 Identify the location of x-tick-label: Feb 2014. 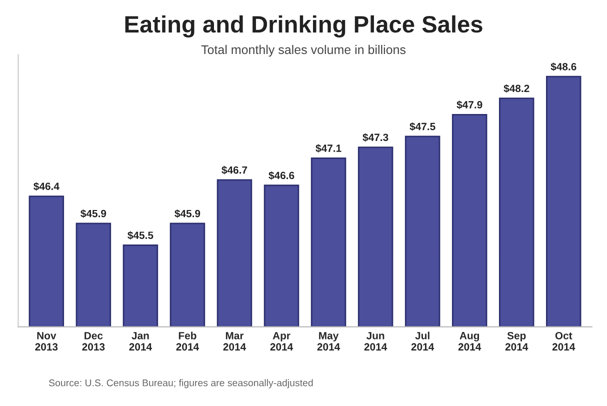
(188, 341).